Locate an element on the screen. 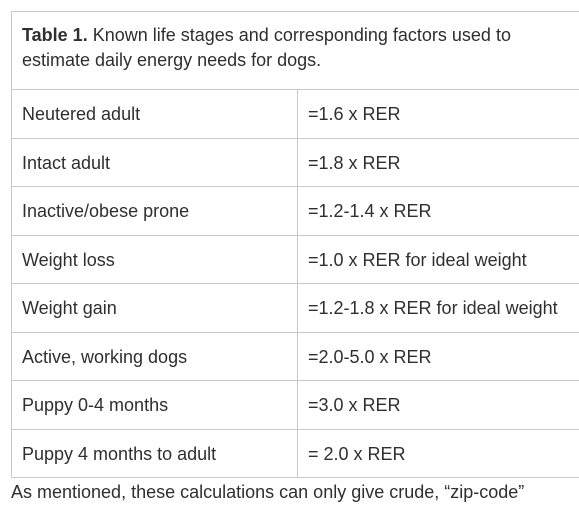 Image resolution: width=579 pixels, height=507 pixels. life-stage-cell: Active, working dogs is located at coordinates (155, 356).